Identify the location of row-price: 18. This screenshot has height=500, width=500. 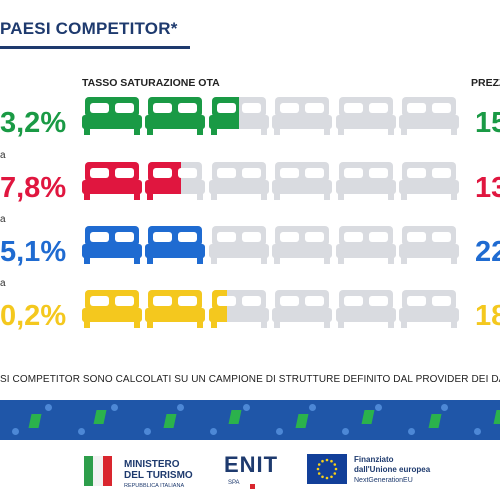
(487, 316).